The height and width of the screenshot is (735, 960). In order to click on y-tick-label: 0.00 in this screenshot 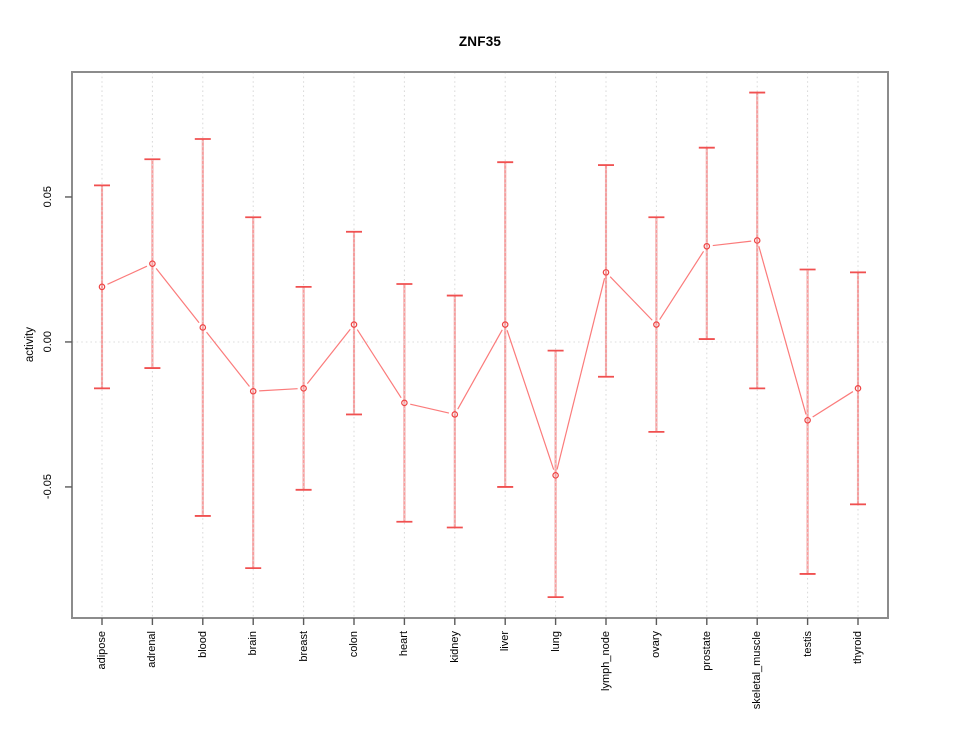, I will do `click(48, 342)`.